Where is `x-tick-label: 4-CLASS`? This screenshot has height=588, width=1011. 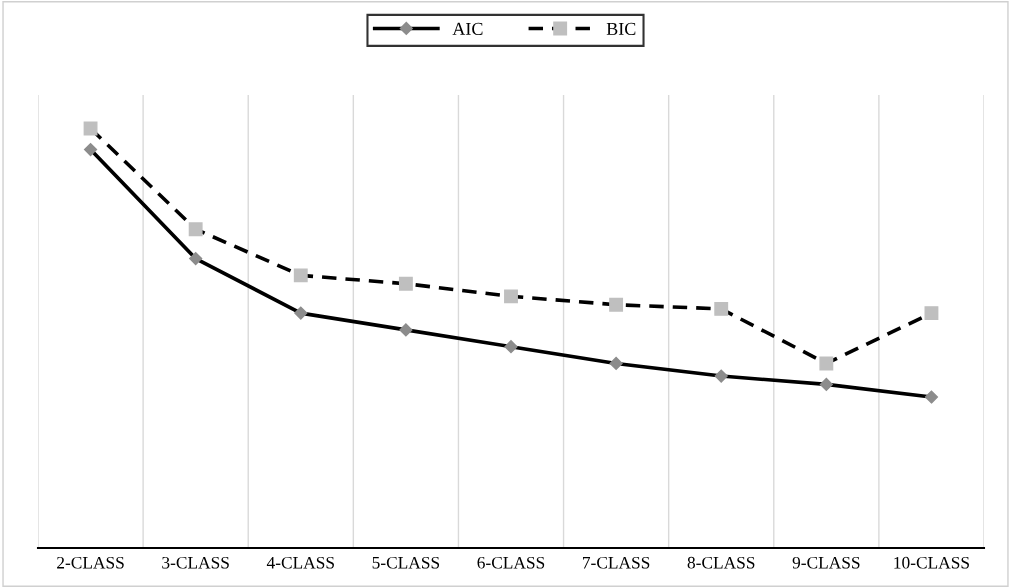 x-tick-label: 4-CLASS is located at coordinates (300, 562).